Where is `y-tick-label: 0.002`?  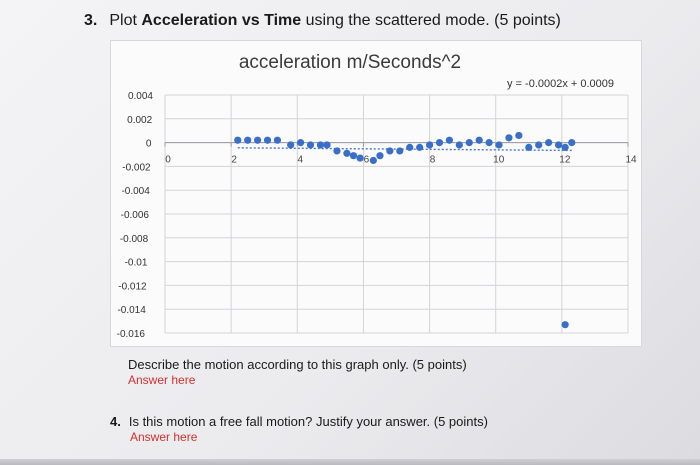
y-tick-label: 0.002 is located at coordinates (139, 120).